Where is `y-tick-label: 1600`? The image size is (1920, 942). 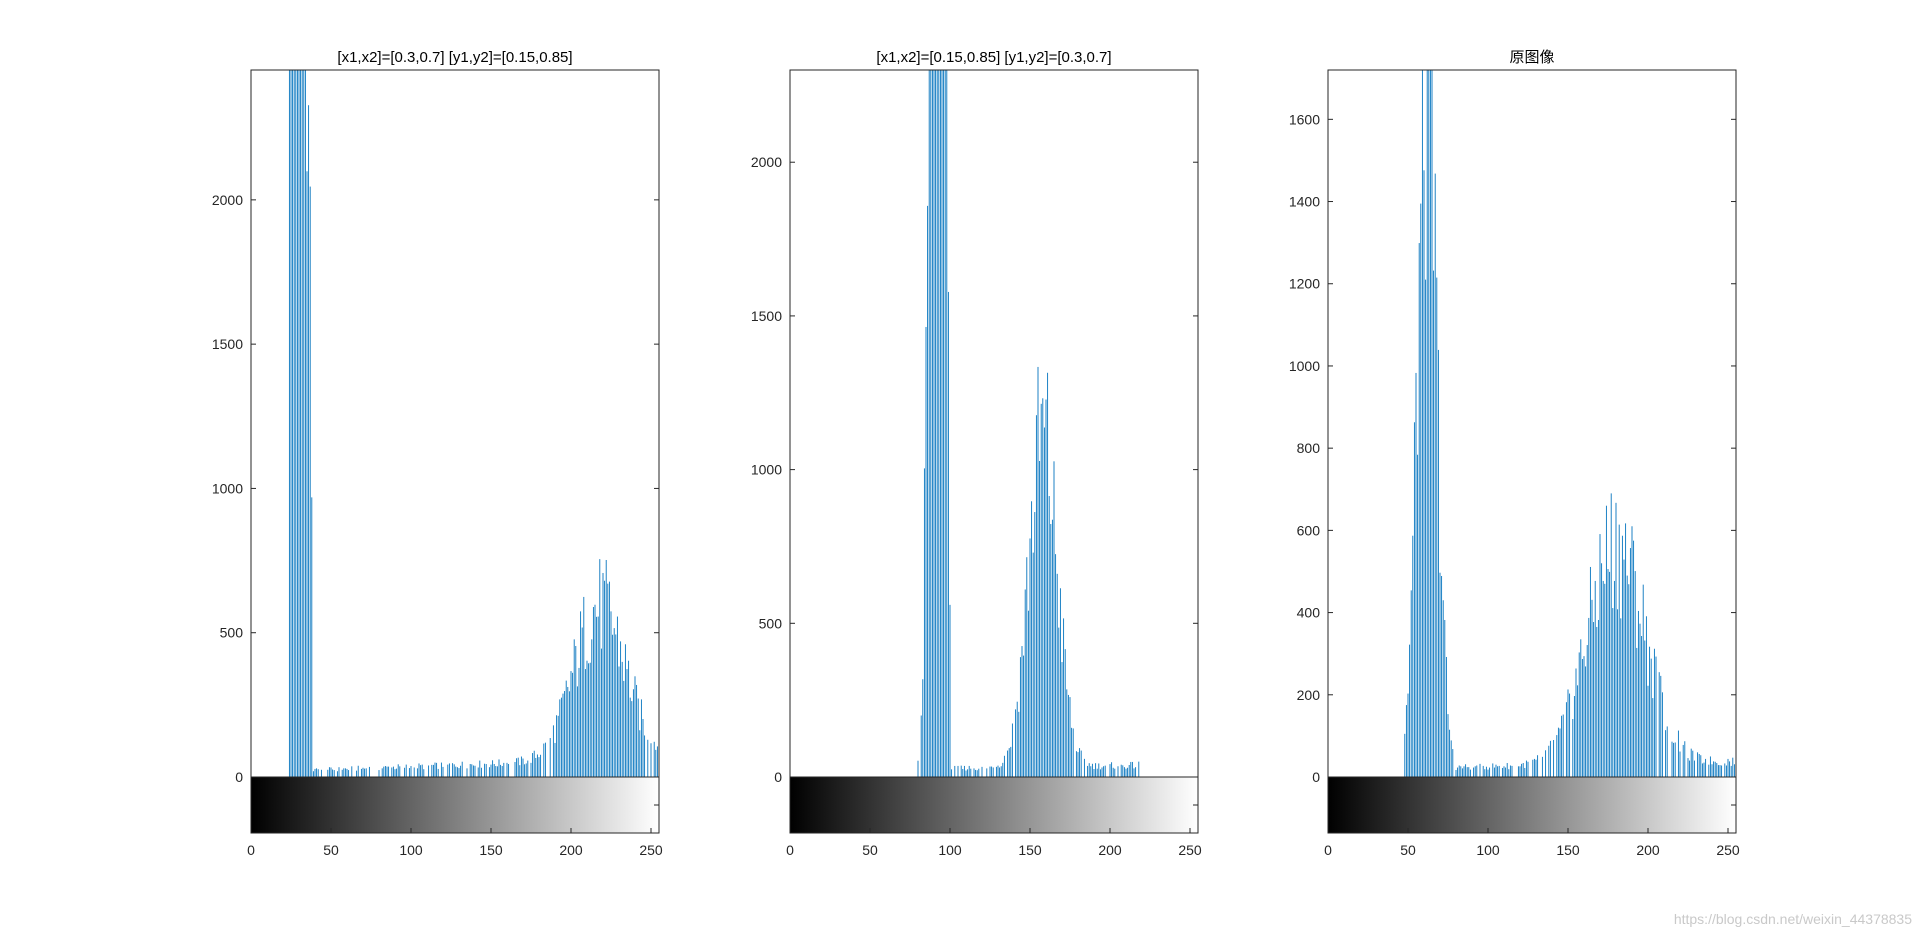 y-tick-label: 1600 is located at coordinates (1304, 119).